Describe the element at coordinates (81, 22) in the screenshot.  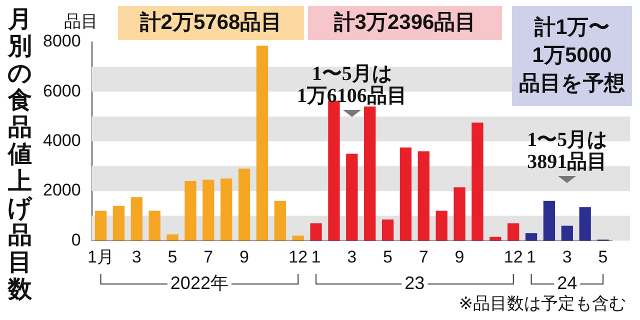
I see `y-axis-title: 品目` at that location.